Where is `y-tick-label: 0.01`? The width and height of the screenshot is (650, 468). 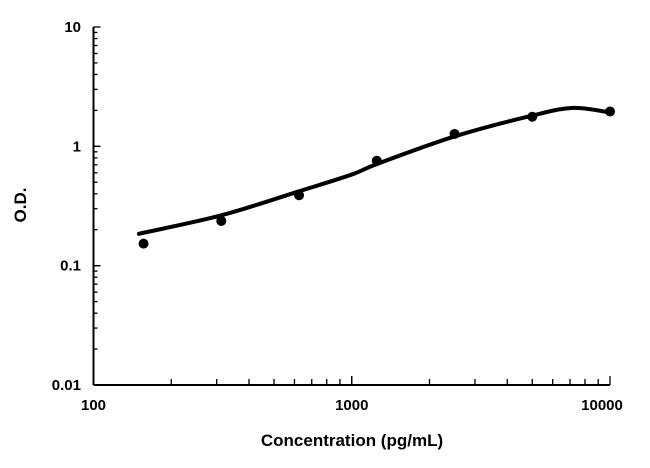 y-tick-label: 0.01 is located at coordinates (66, 385).